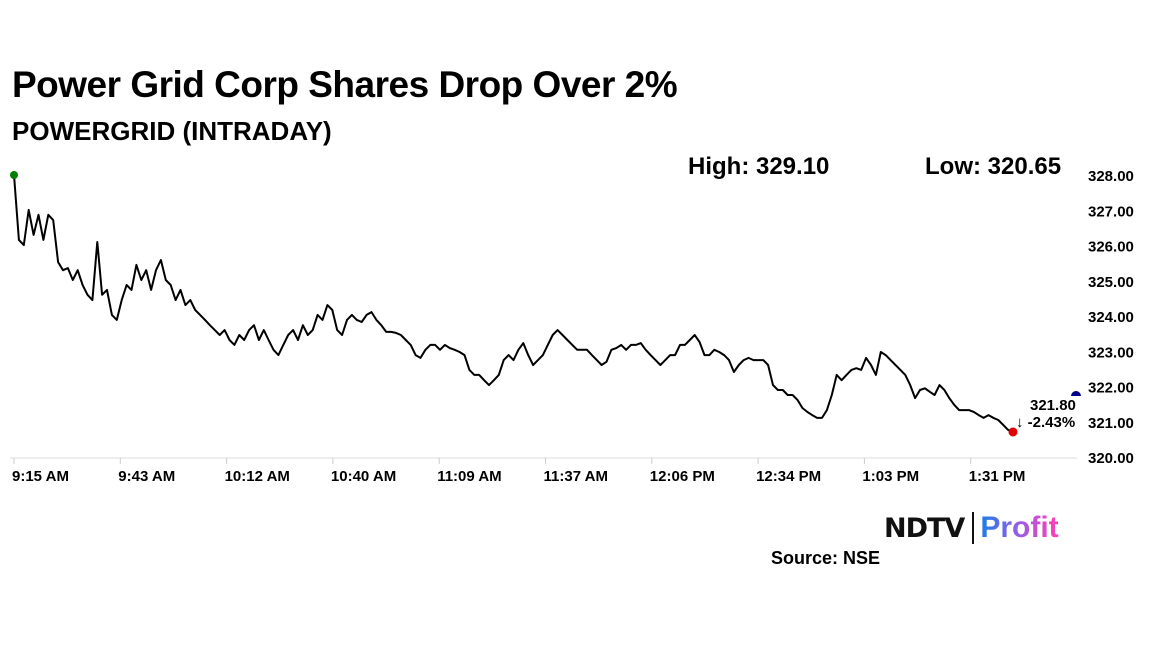 The image size is (1152, 648). I want to click on x-tick-label: 10:12 AM, so click(257, 476).